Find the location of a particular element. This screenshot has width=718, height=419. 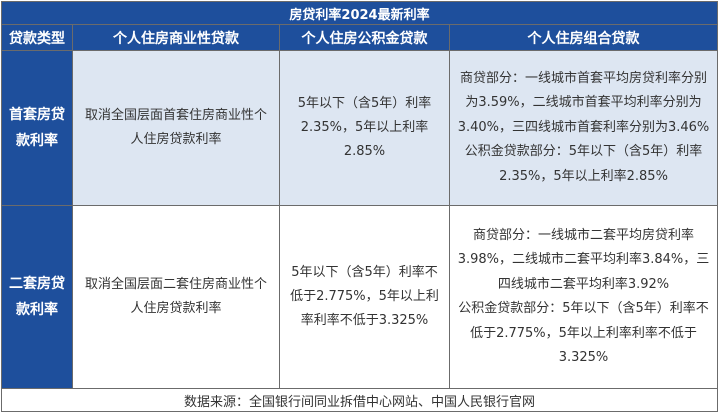

row-label-second-home: 二套房贷款利率 is located at coordinates (37, 297).